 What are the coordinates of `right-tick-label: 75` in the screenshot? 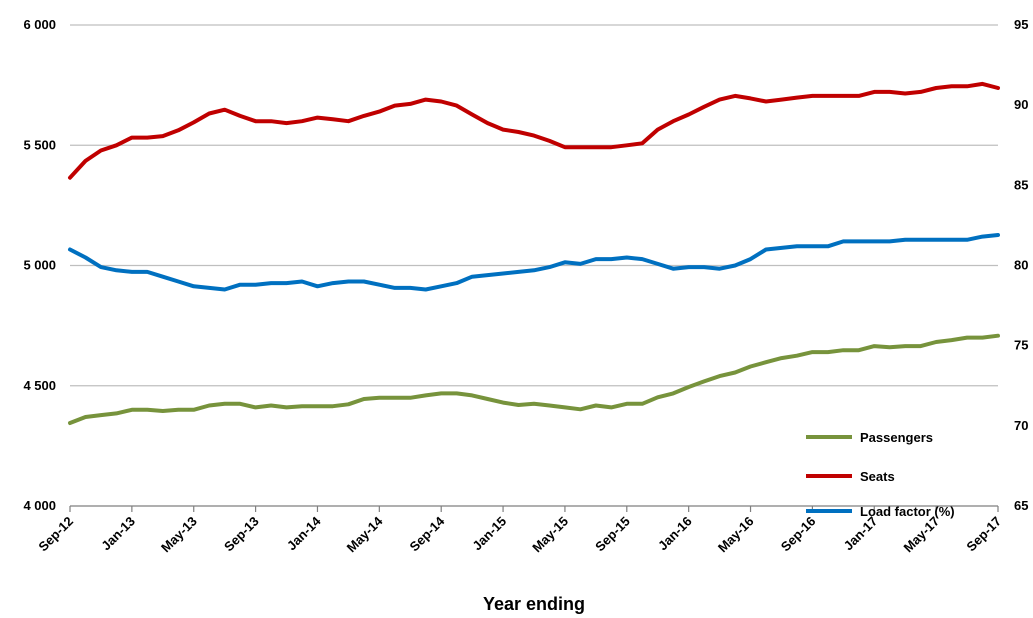 It's located at (1021, 345).